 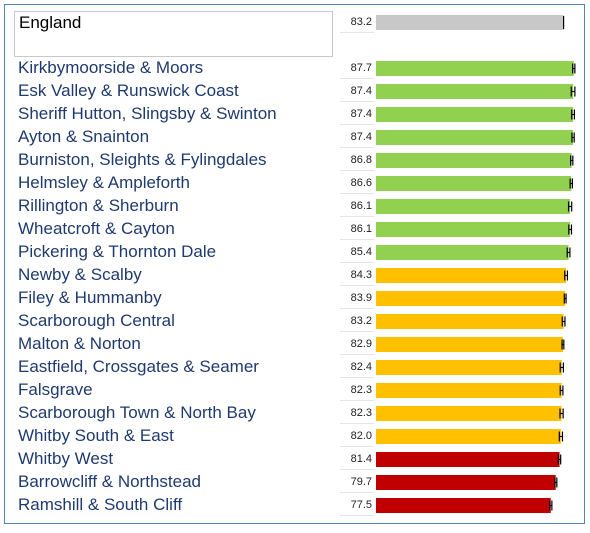 What do you see at coordinates (137, 412) in the screenshot?
I see `category-label: Scarborough Town & North Bay` at bounding box center [137, 412].